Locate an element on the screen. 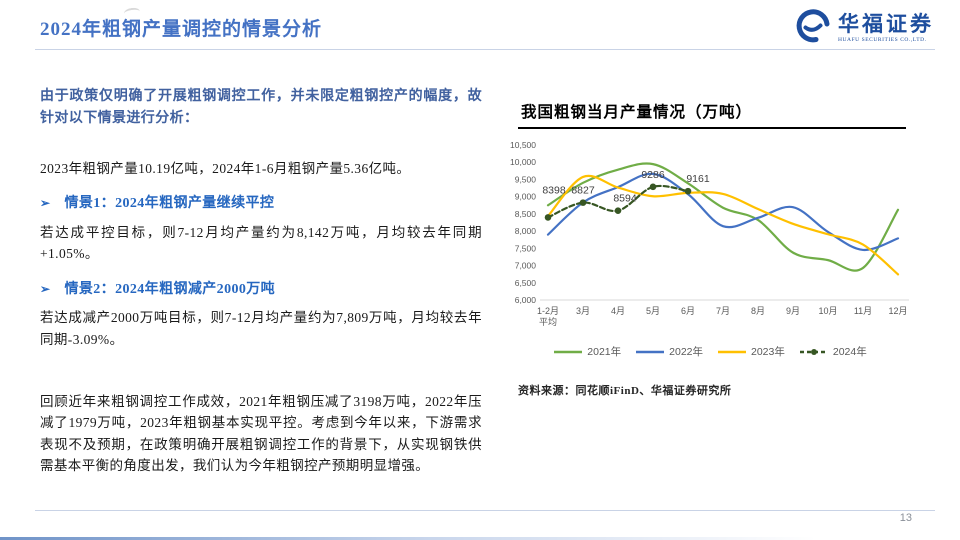 The width and height of the screenshot is (960, 540). legend-label: 2023年 is located at coordinates (768, 352).